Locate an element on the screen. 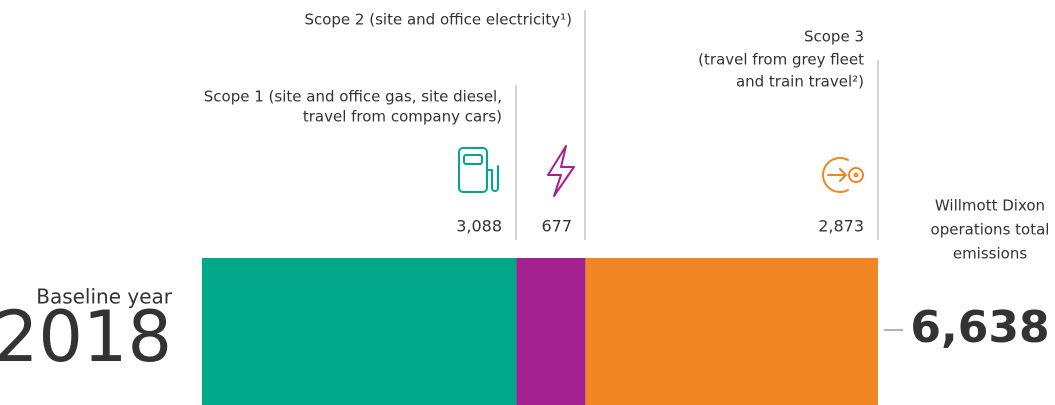 Image resolution: width=1055 pixels, height=405 pixels. value-label: 677 is located at coordinates (556, 226).